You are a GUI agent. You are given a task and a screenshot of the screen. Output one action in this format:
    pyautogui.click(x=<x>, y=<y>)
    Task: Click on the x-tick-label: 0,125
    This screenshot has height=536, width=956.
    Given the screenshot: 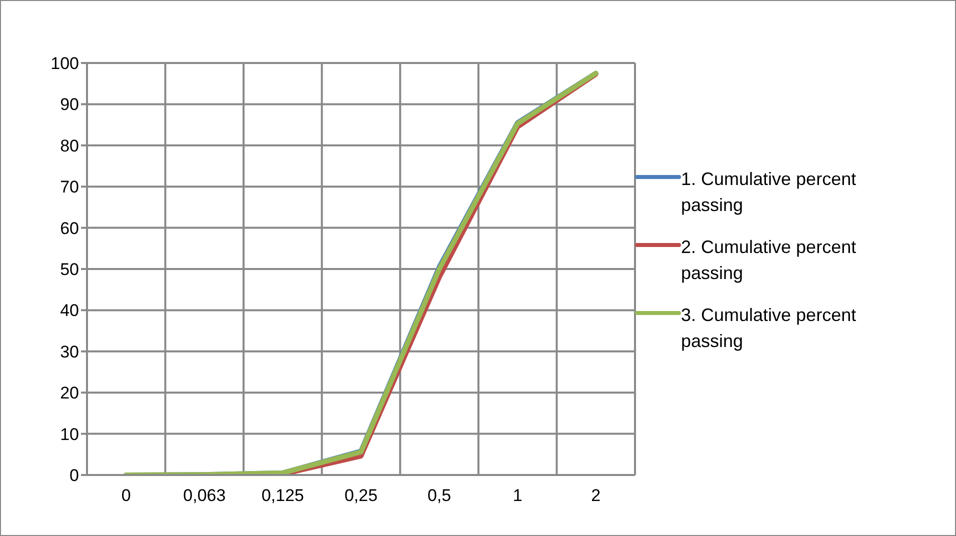 What is the action you would take?
    pyautogui.click(x=282, y=496)
    